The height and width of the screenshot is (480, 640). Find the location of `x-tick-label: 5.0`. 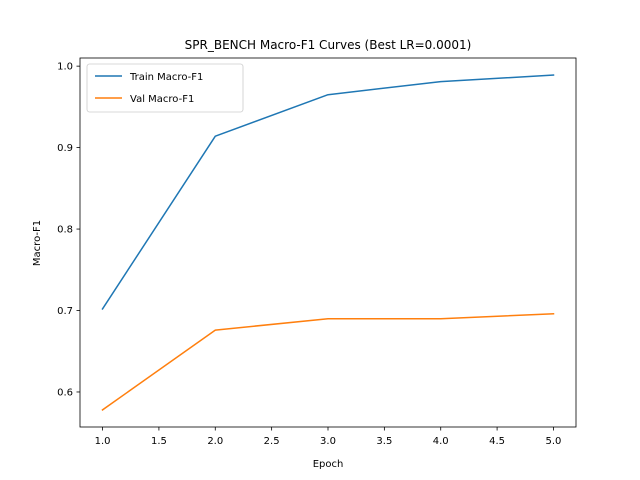

x-tick-label: 5.0 is located at coordinates (554, 441).